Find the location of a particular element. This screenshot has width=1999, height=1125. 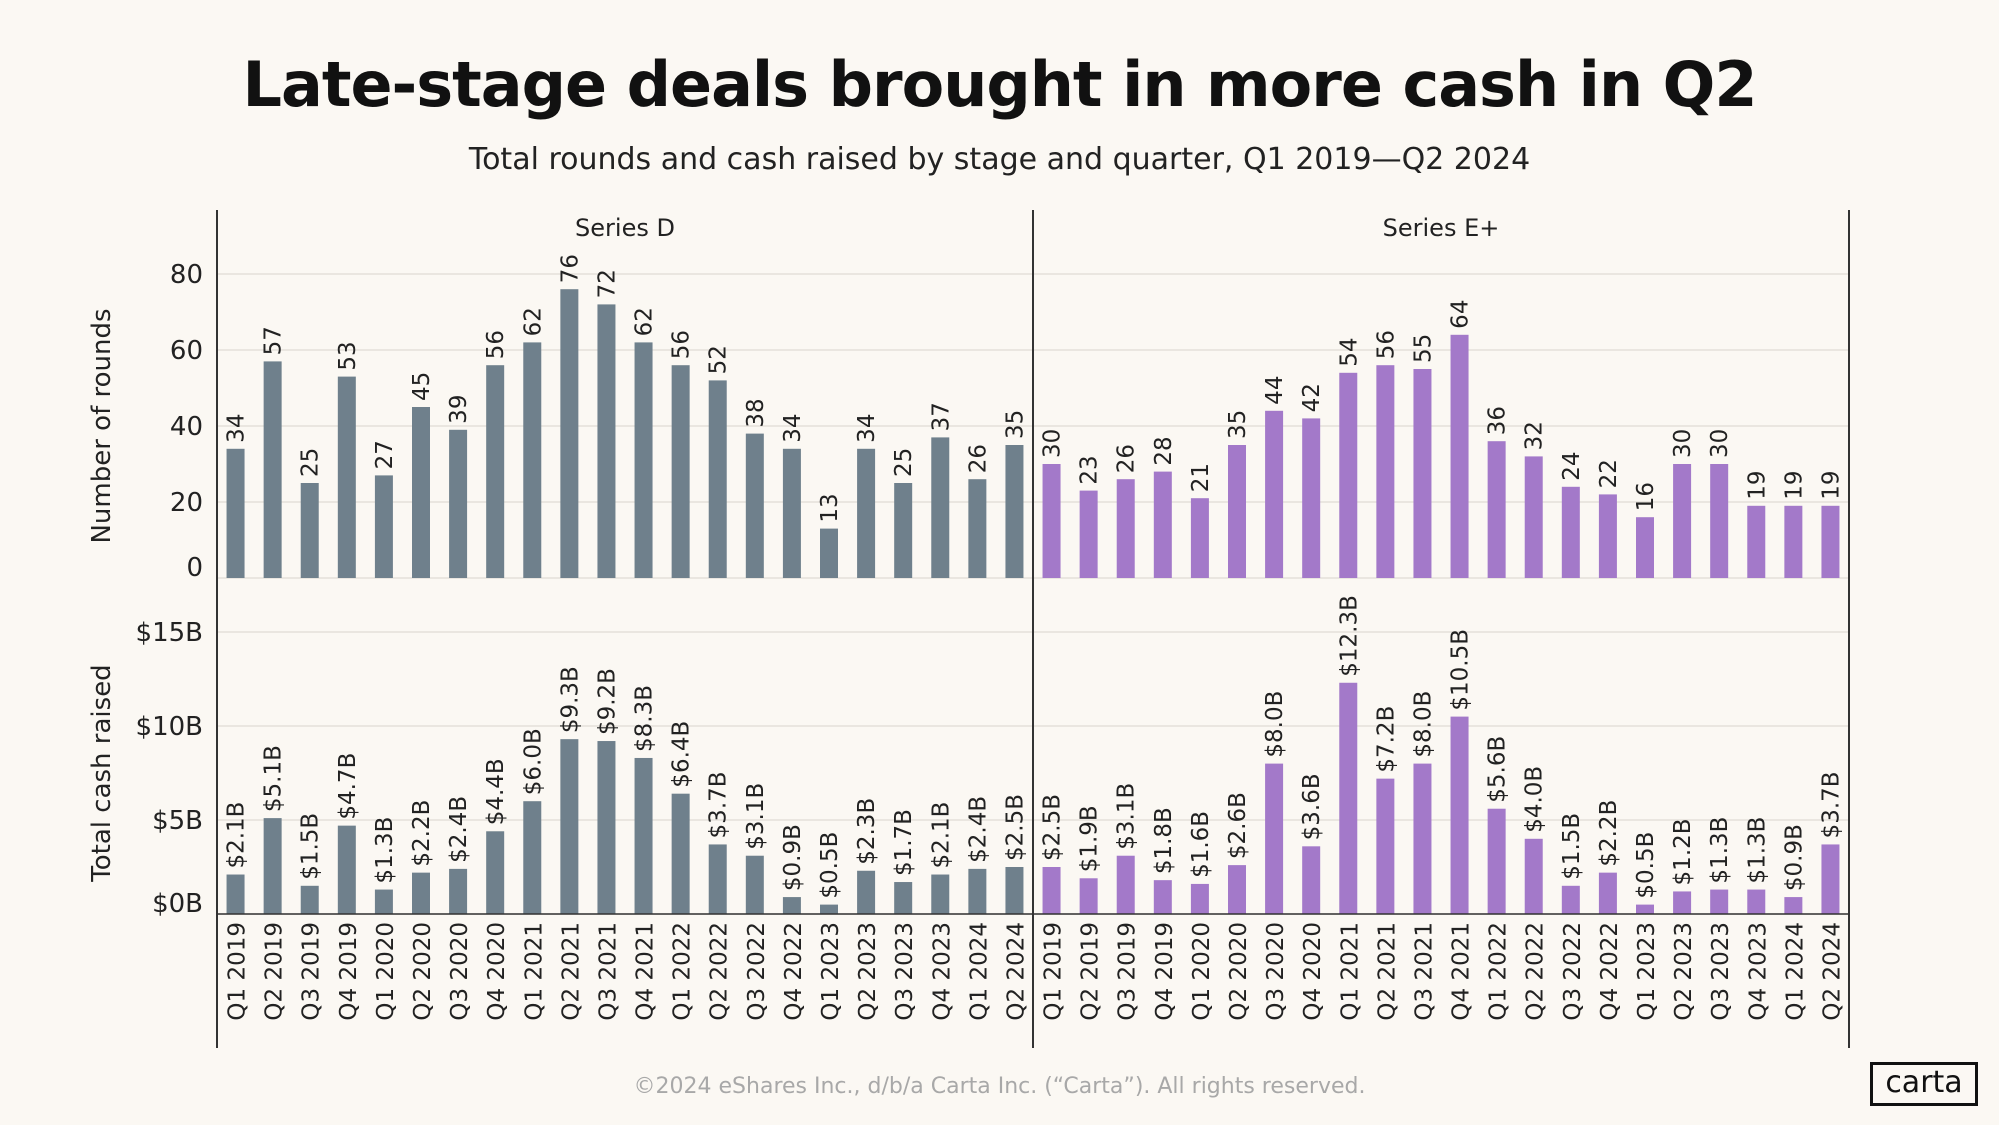

data-label: $1.5B is located at coordinates (1572, 846).